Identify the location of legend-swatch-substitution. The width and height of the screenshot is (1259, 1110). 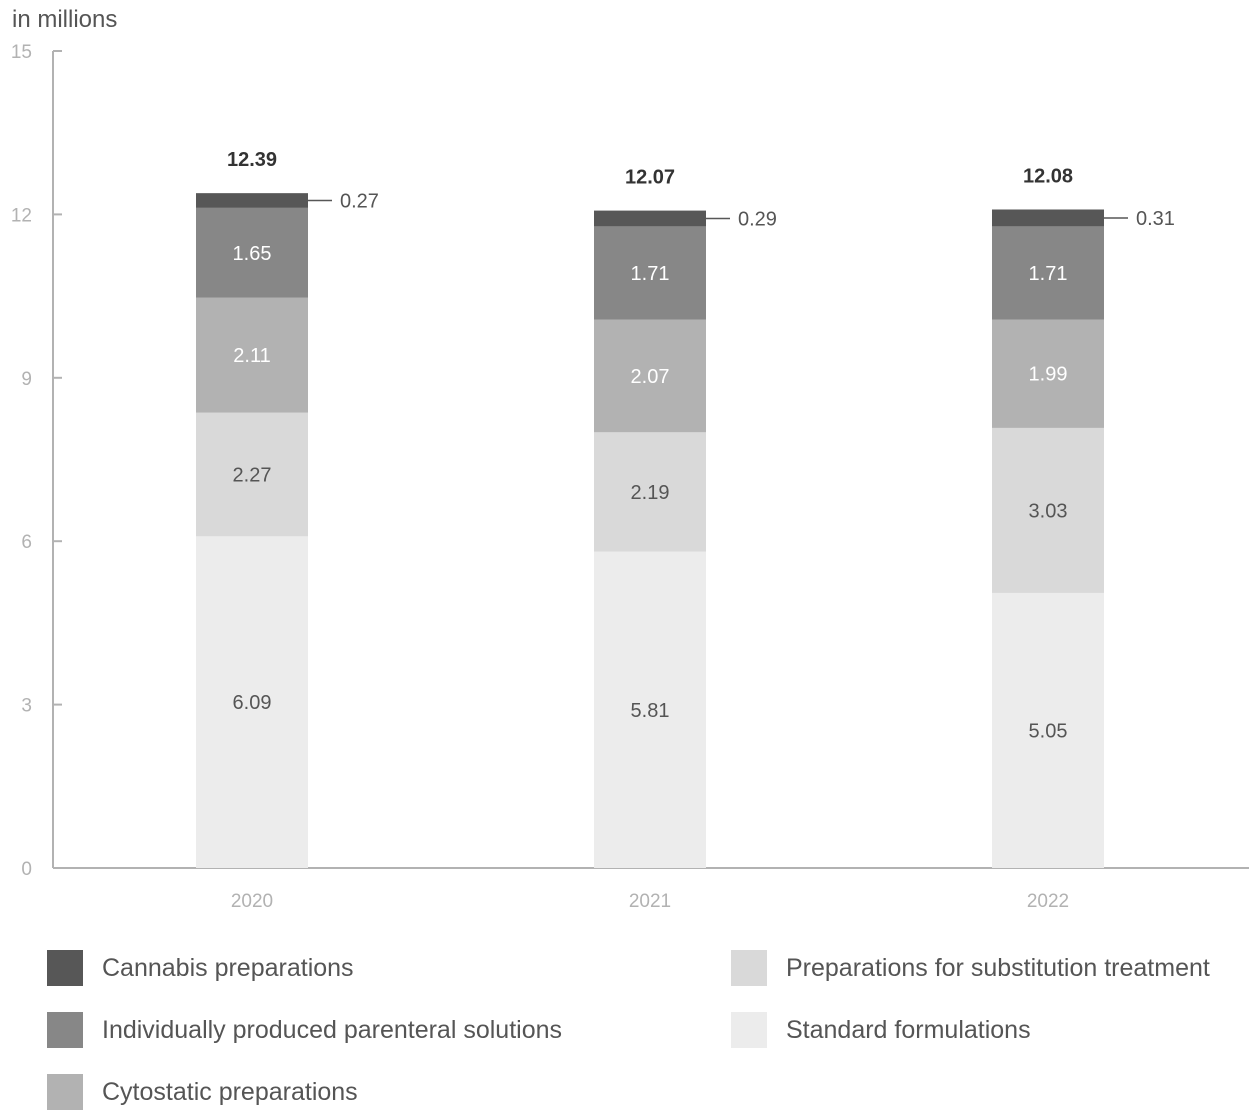
(749, 968).